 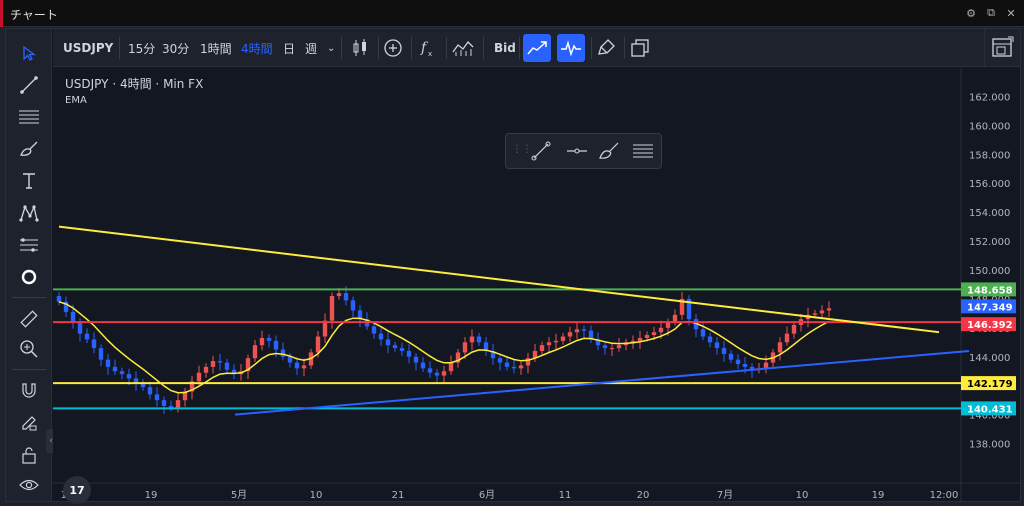 What do you see at coordinates (424, 48) in the screenshot?
I see `svg-text: f` at bounding box center [424, 48].